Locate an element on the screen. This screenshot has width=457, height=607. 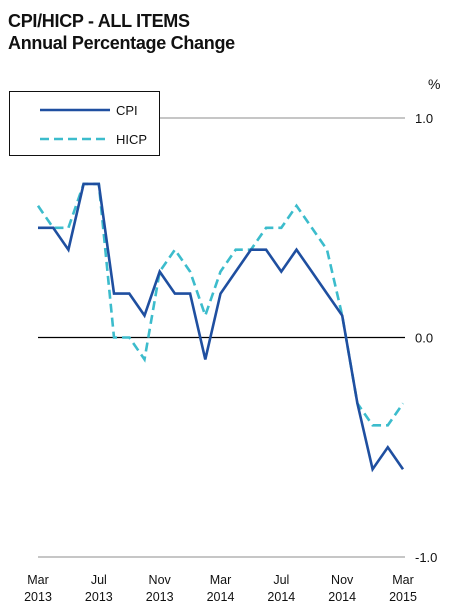
chart-legend: CPI HICP is located at coordinates (84, 123).